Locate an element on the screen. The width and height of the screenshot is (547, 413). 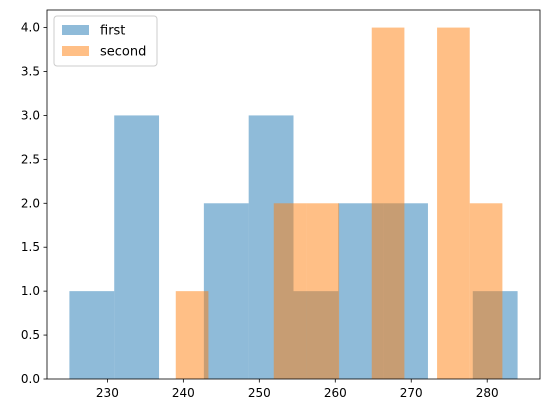
y-tick-label-6: 3.0 is located at coordinates (30, 115).